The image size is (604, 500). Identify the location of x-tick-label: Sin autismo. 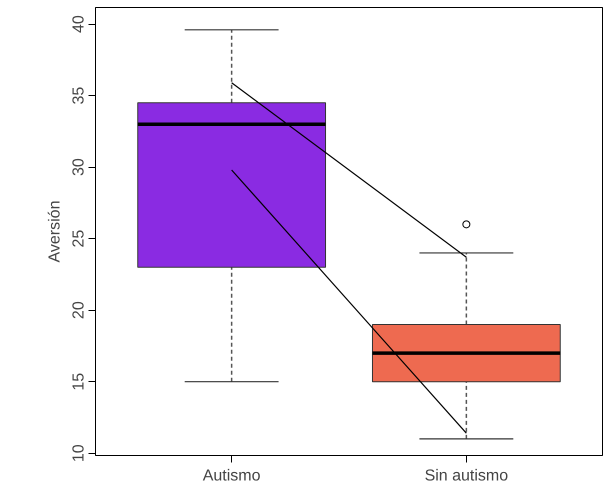
(466, 476).